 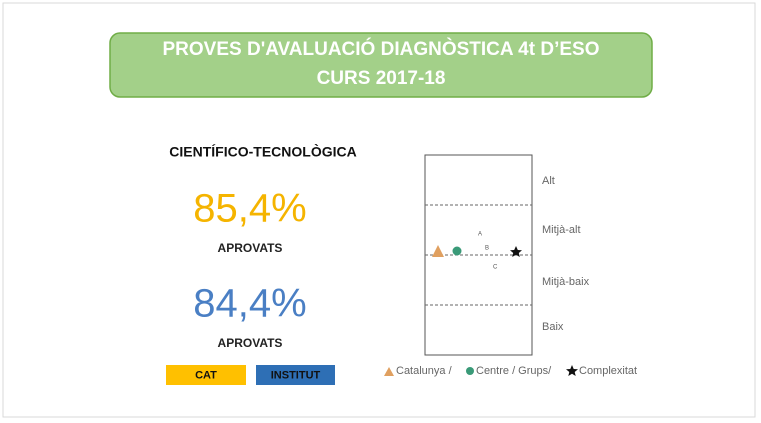 What do you see at coordinates (548, 181) in the screenshot?
I see `level-label: Alt` at bounding box center [548, 181].